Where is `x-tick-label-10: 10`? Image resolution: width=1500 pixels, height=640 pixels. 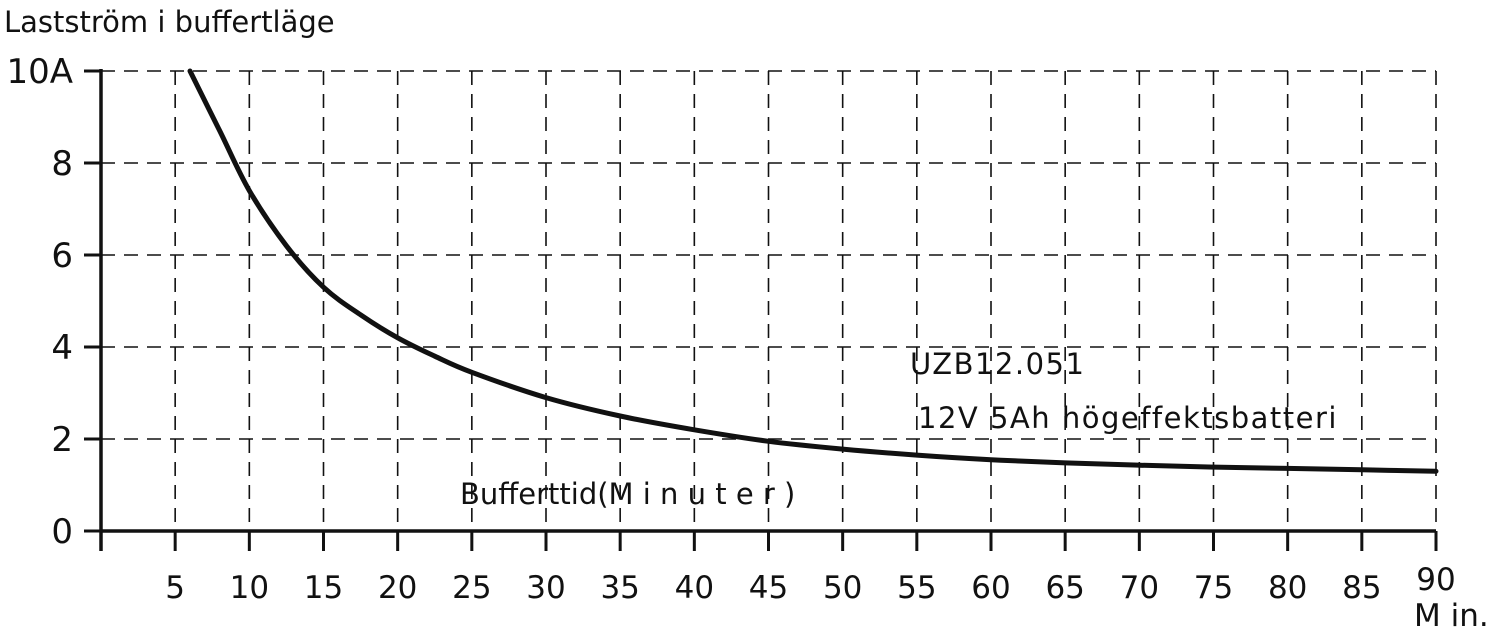 x-tick-label-10: 10 is located at coordinates (249, 588).